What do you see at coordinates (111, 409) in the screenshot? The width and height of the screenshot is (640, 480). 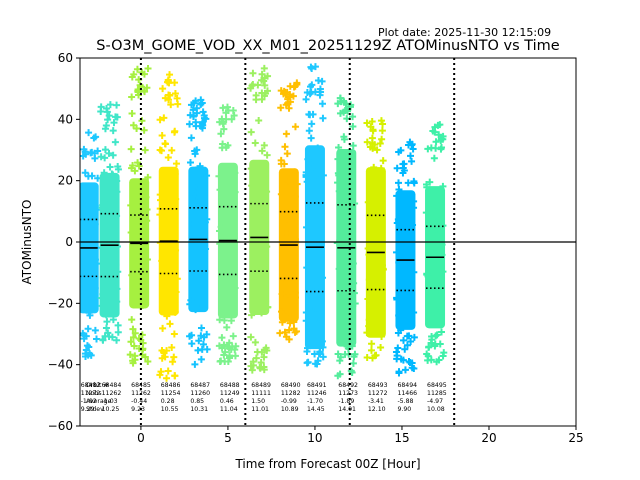 I see `stat-stdev: 10.25` at bounding box center [111, 409].